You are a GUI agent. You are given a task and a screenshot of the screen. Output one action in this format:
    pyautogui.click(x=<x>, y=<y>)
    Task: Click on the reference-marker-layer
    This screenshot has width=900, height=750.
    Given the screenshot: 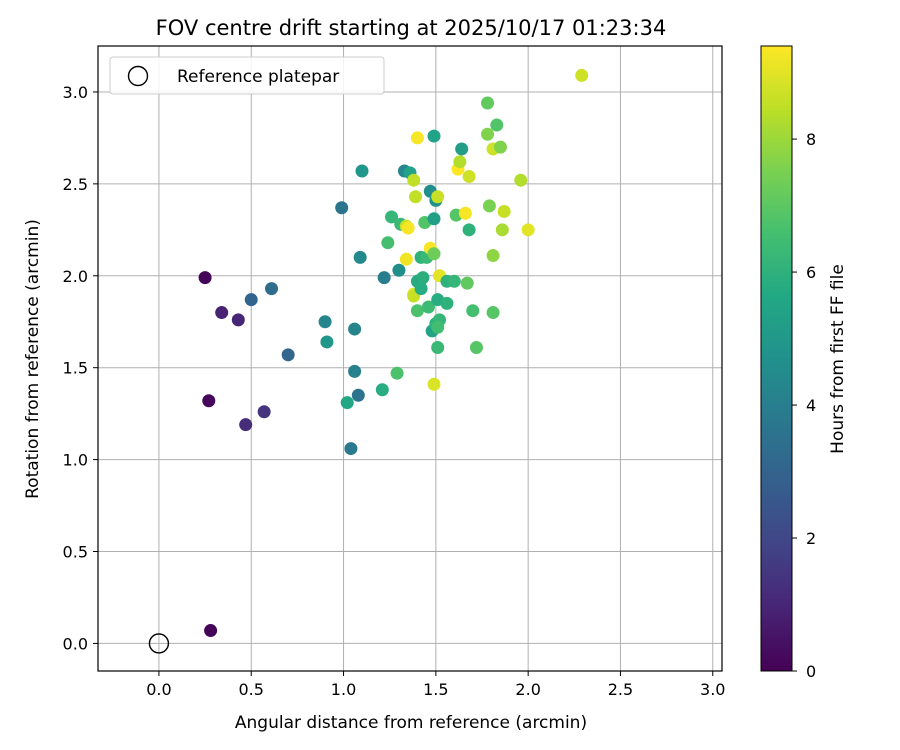 What is the action you would take?
    pyautogui.click(x=159, y=643)
    